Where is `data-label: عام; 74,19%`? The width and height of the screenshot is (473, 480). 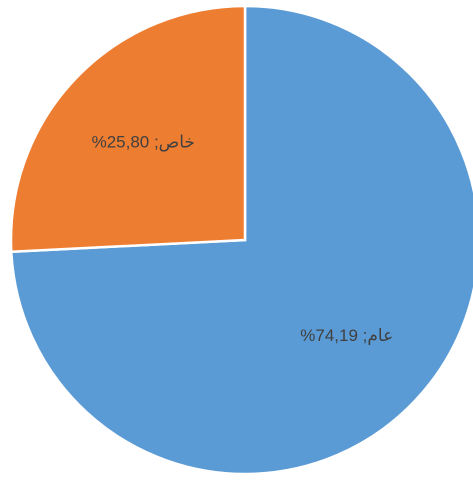 data-label: عام; 74,19% is located at coordinates (346, 335).